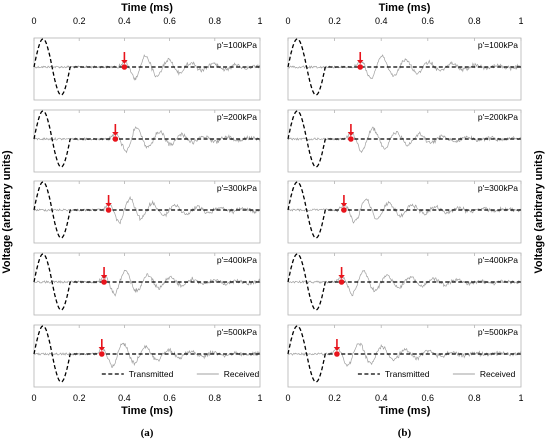 Image resolution: width=550 pixels, height=442 pixels. What do you see at coordinates (237, 45) in the screenshot?
I see `pressure-label: p'=100kPa` at bounding box center [237, 45].